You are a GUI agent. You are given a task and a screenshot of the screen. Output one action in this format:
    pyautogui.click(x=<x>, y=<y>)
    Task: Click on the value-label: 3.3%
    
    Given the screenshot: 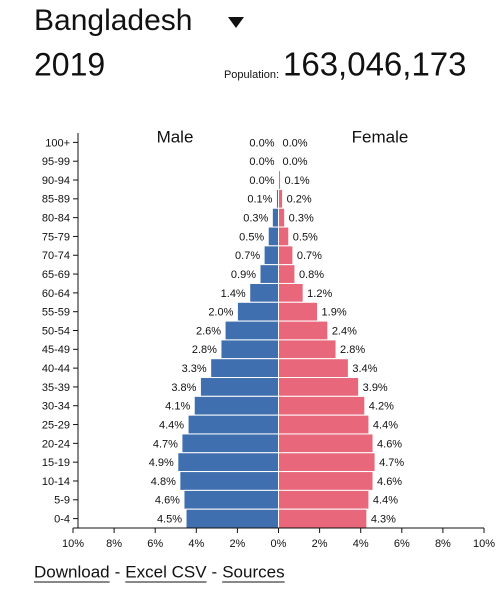 What is the action you would take?
    pyautogui.click(x=194, y=369)
    